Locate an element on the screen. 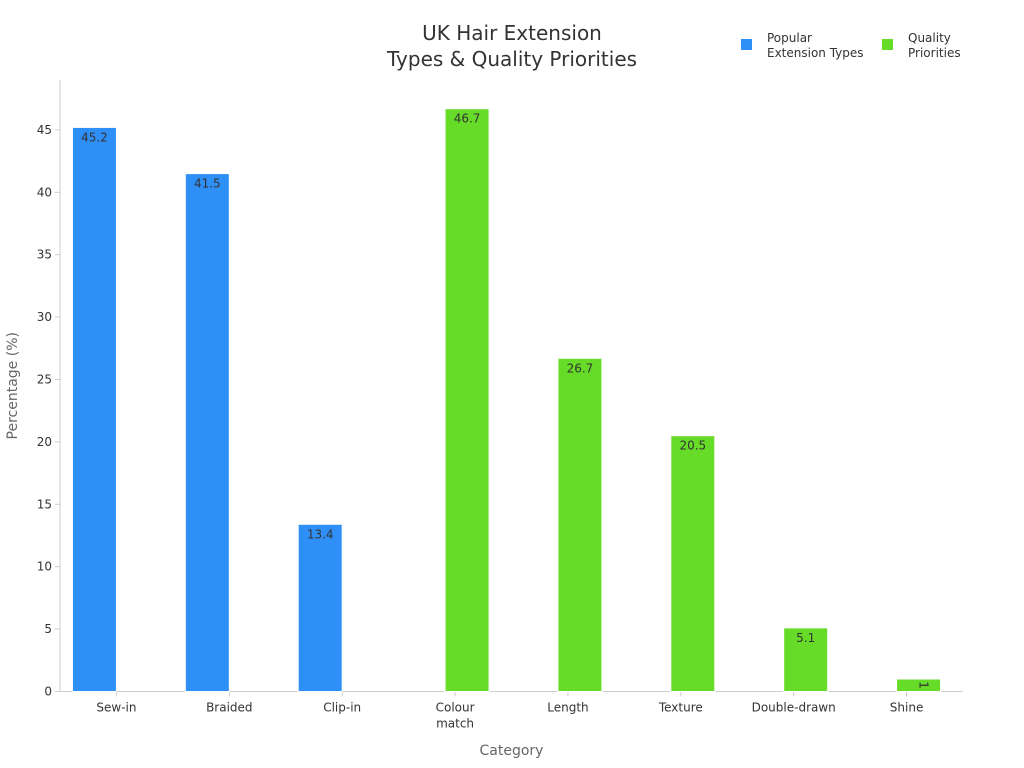 The width and height of the screenshot is (1024, 768). y-tick-label: 10 is located at coordinates (44, 567).